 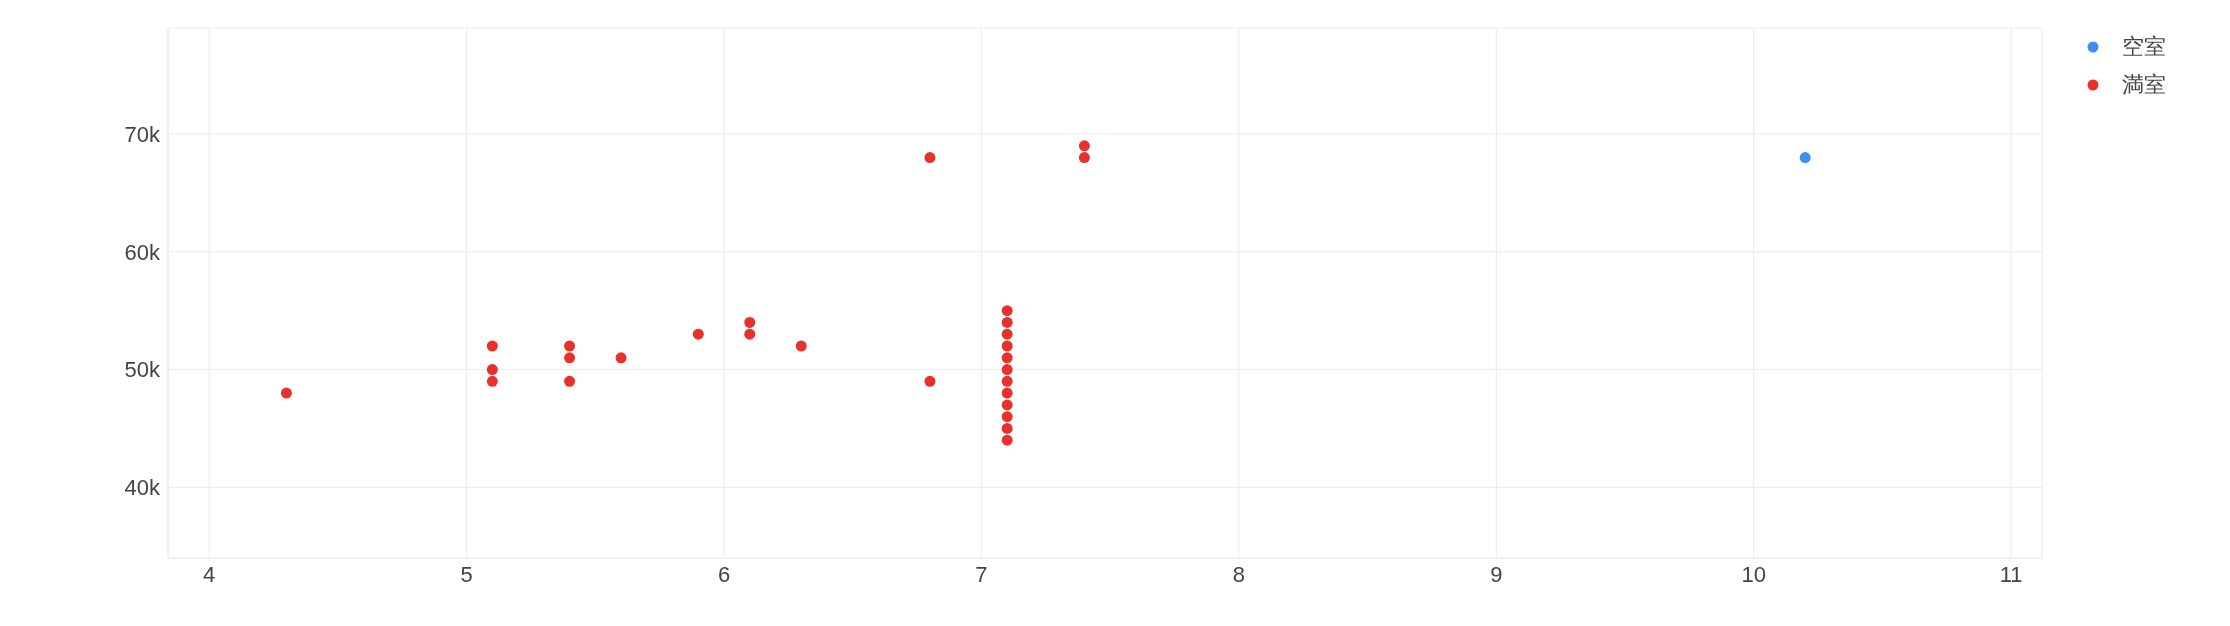 I want to click on x-tick-label: 6, so click(x=724, y=574).